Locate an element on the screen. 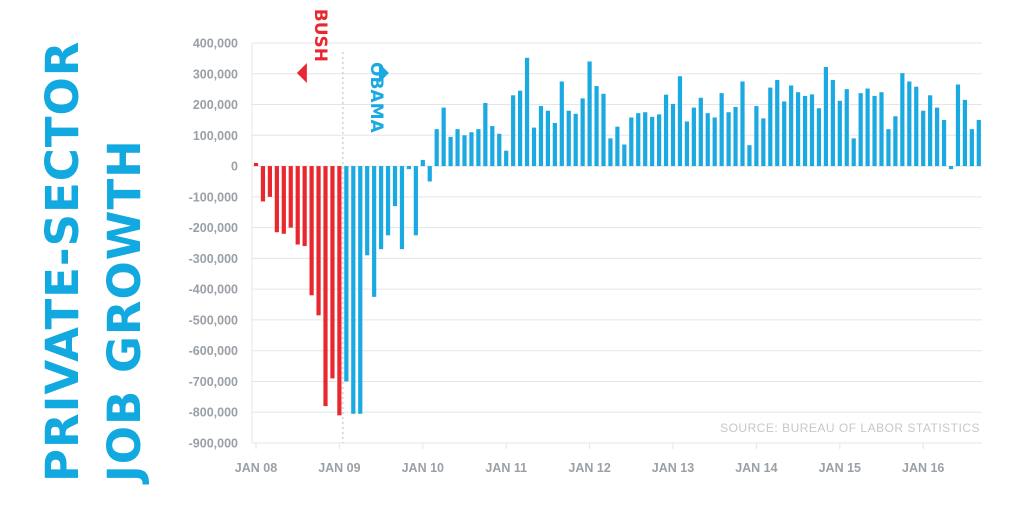 This screenshot has height=512, width=1024. y-tick-label: -400,000 is located at coordinates (213, 290).